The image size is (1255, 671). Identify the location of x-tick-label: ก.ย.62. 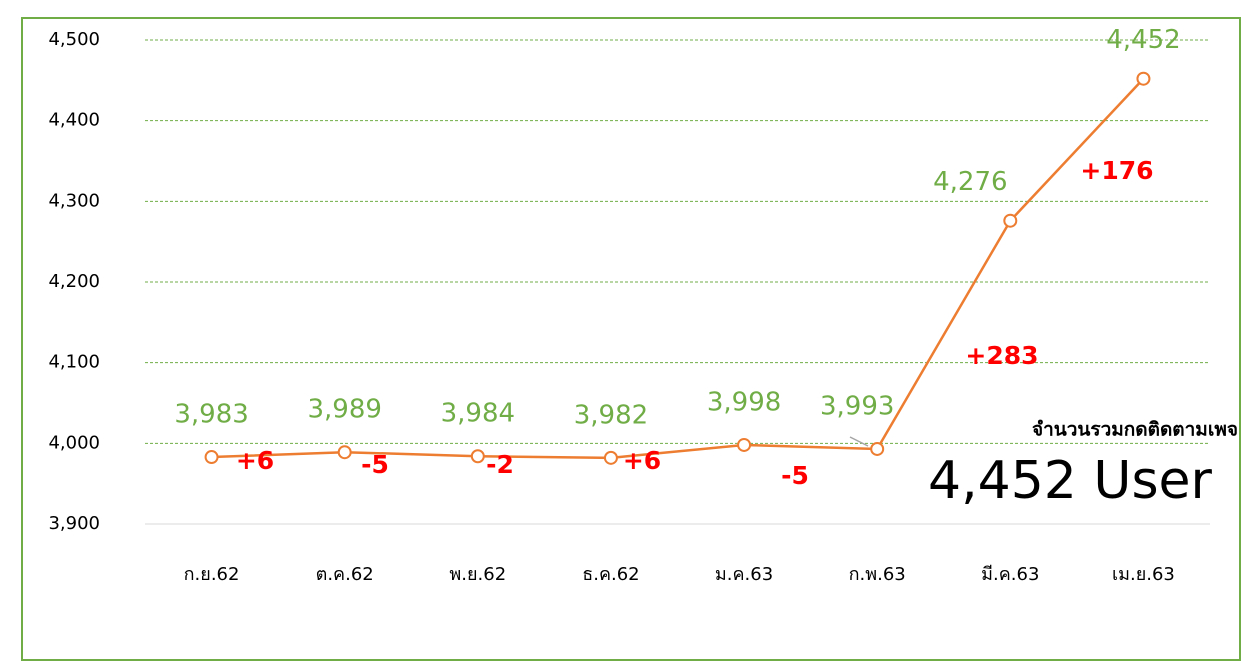
(212, 574).